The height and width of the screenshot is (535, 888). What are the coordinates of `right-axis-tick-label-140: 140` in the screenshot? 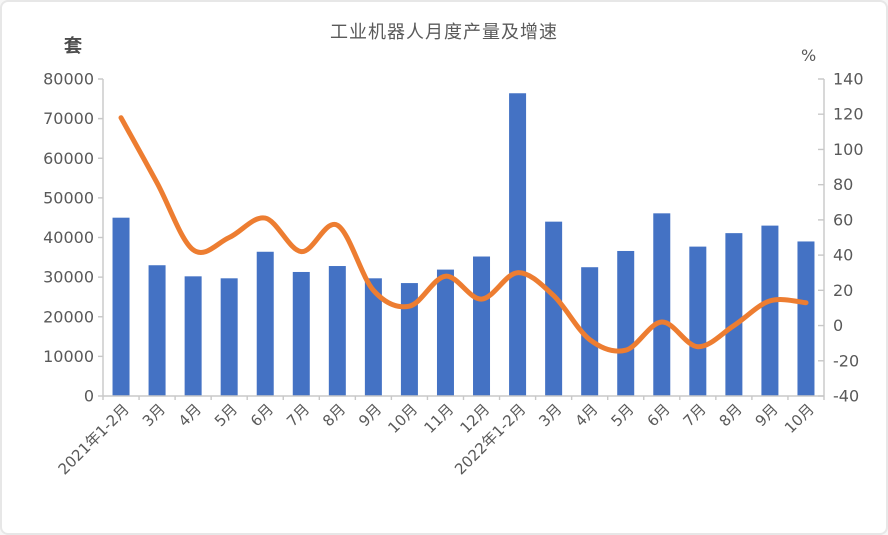 It's located at (848, 79).